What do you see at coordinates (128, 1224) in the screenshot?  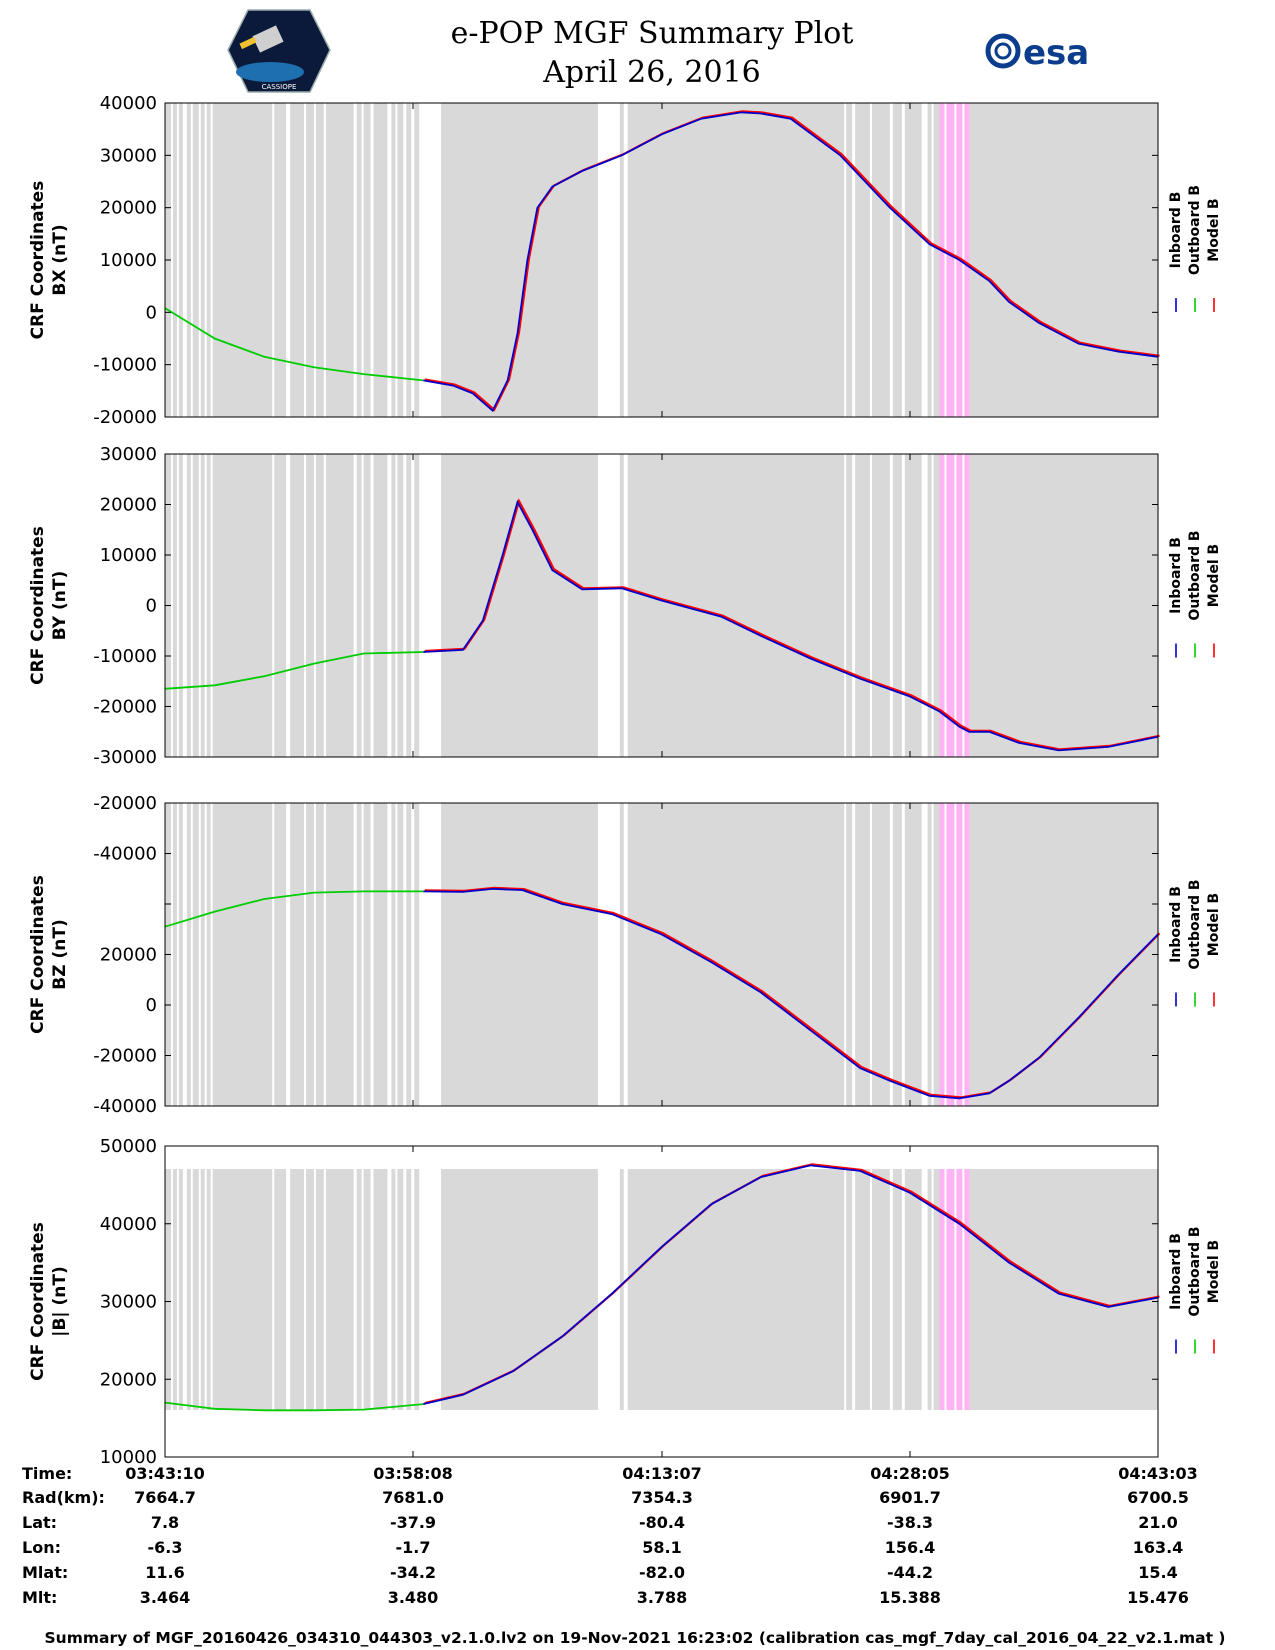 I see `y-tick-label: 40000` at bounding box center [128, 1224].